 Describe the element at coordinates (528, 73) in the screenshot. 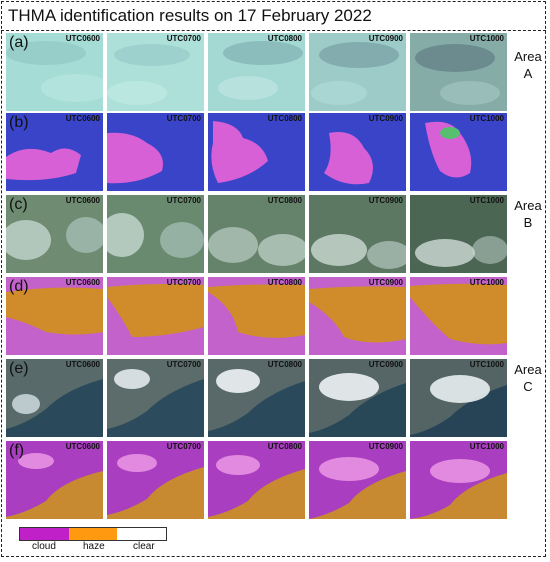

I see `area-label-line2: A` at that location.